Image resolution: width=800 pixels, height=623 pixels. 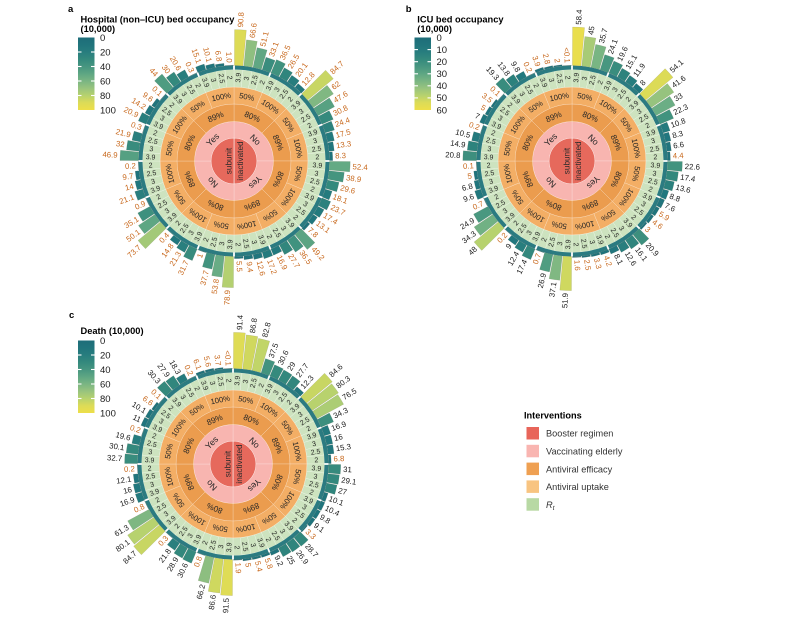 What do you see at coordinates (249, 267) in the screenshot?
I see `svg-text: 9.4` at bounding box center [249, 267].